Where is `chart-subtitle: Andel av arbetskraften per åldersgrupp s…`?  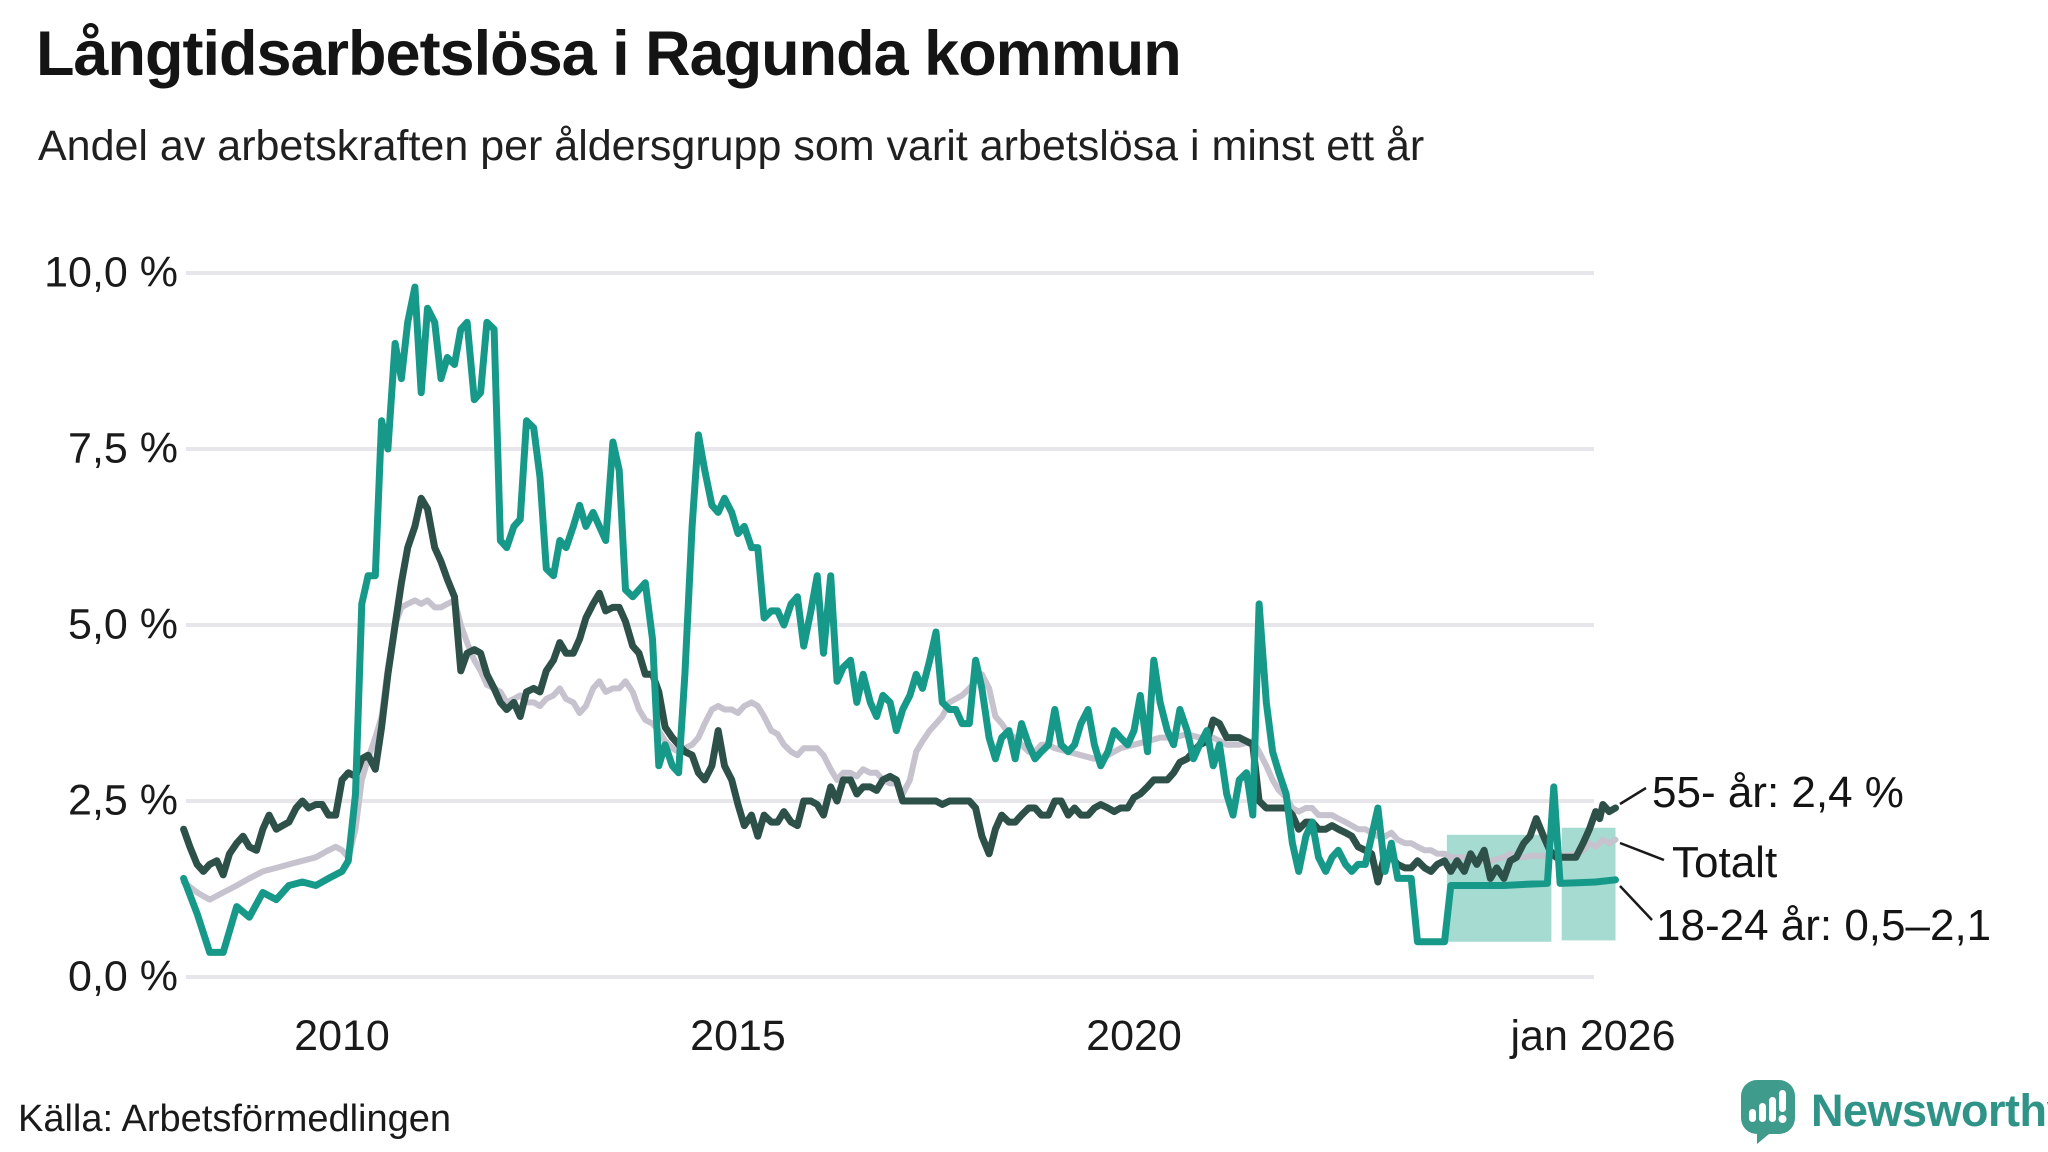 chart-subtitle: Andel av arbetskraften per åldersgrupp s… is located at coordinates (731, 146).